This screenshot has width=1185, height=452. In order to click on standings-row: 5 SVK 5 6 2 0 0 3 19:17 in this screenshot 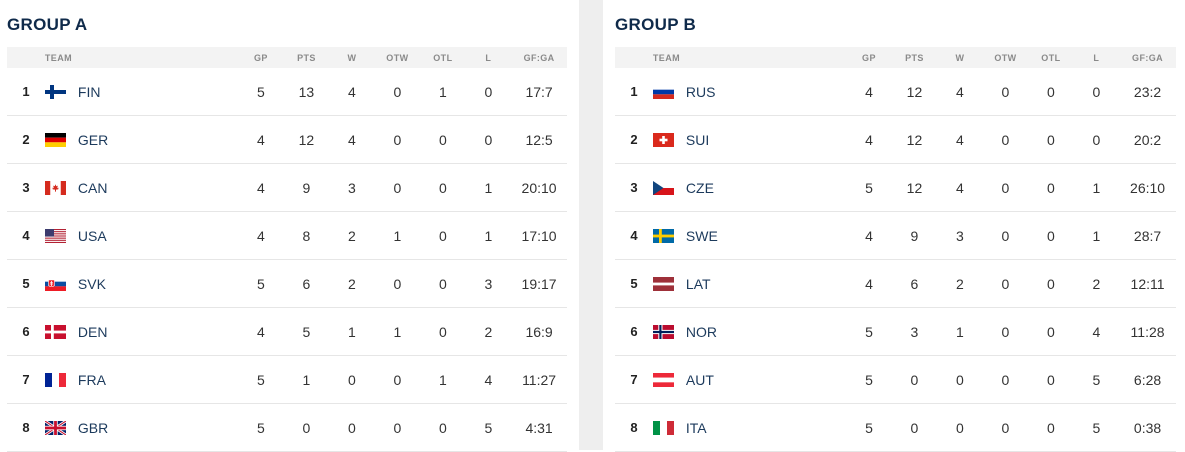, I will do `click(287, 284)`.